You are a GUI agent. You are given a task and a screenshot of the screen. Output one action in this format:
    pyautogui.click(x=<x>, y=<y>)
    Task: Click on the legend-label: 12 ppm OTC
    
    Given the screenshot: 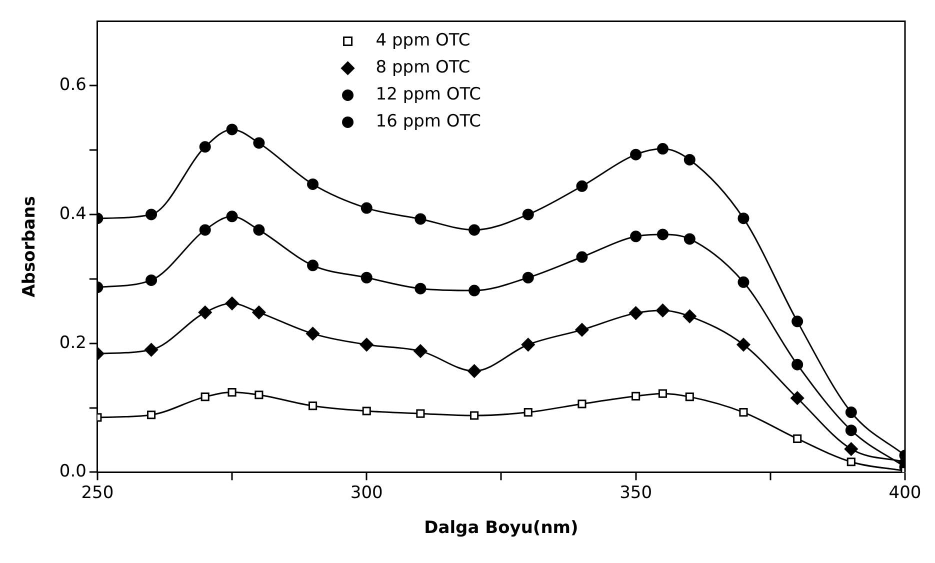 What is the action you would take?
    pyautogui.click(x=429, y=94)
    